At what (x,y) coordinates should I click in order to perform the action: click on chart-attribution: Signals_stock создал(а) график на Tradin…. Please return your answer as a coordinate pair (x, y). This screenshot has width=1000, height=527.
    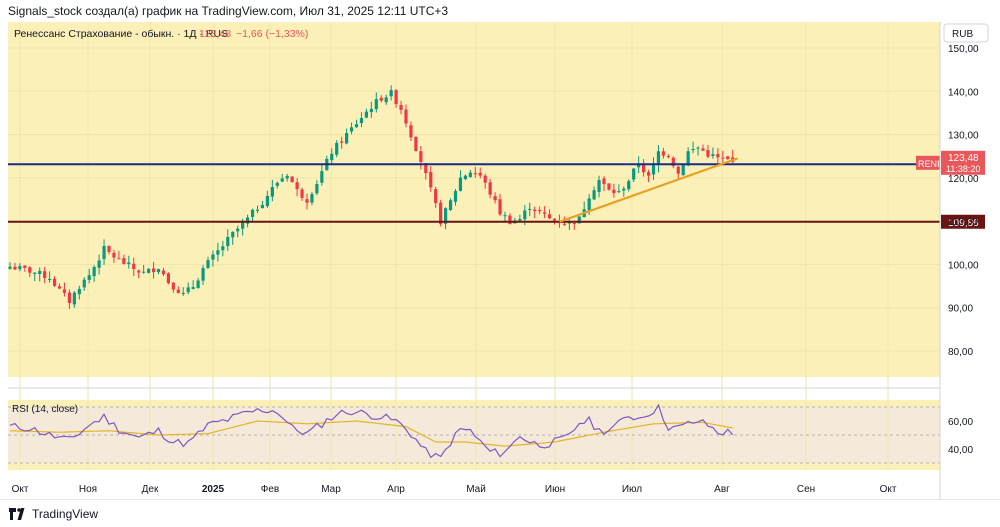
    Looking at the image, I should click on (228, 11).